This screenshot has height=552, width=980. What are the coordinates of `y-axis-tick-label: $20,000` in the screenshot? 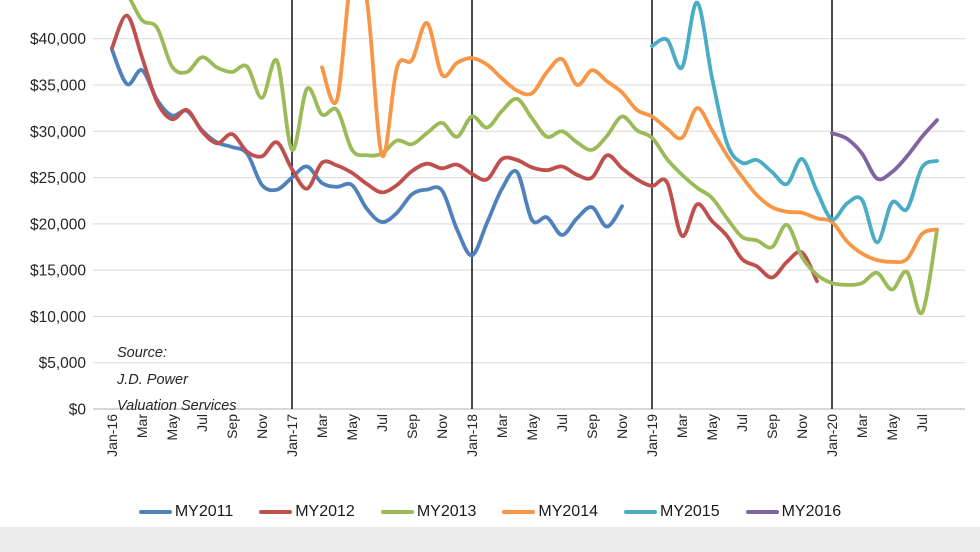 It's located at (58, 224).